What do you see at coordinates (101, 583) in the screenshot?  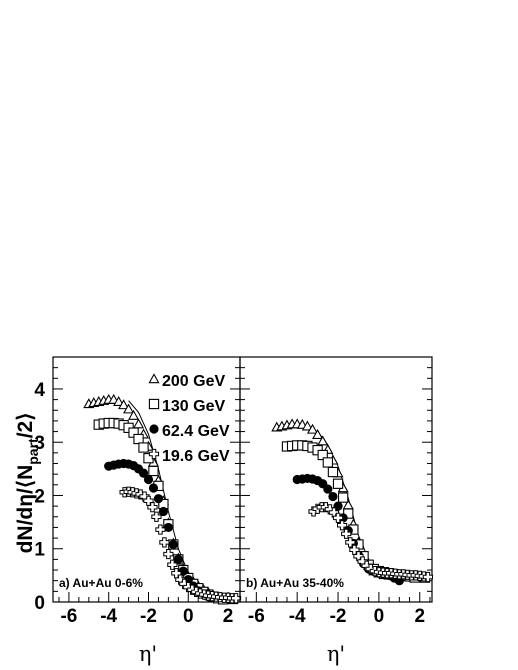 I see `panel-annotation: a) Au+Au 0-6%` at bounding box center [101, 583].